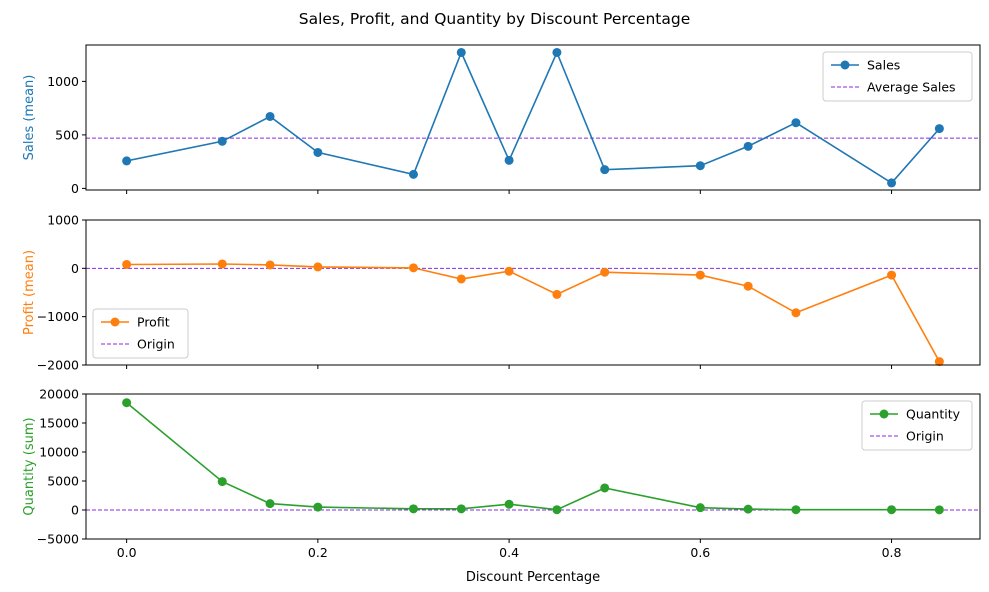 This screenshot has width=989, height=592. I want to click on y-tick-label: 500, so click(67, 134).